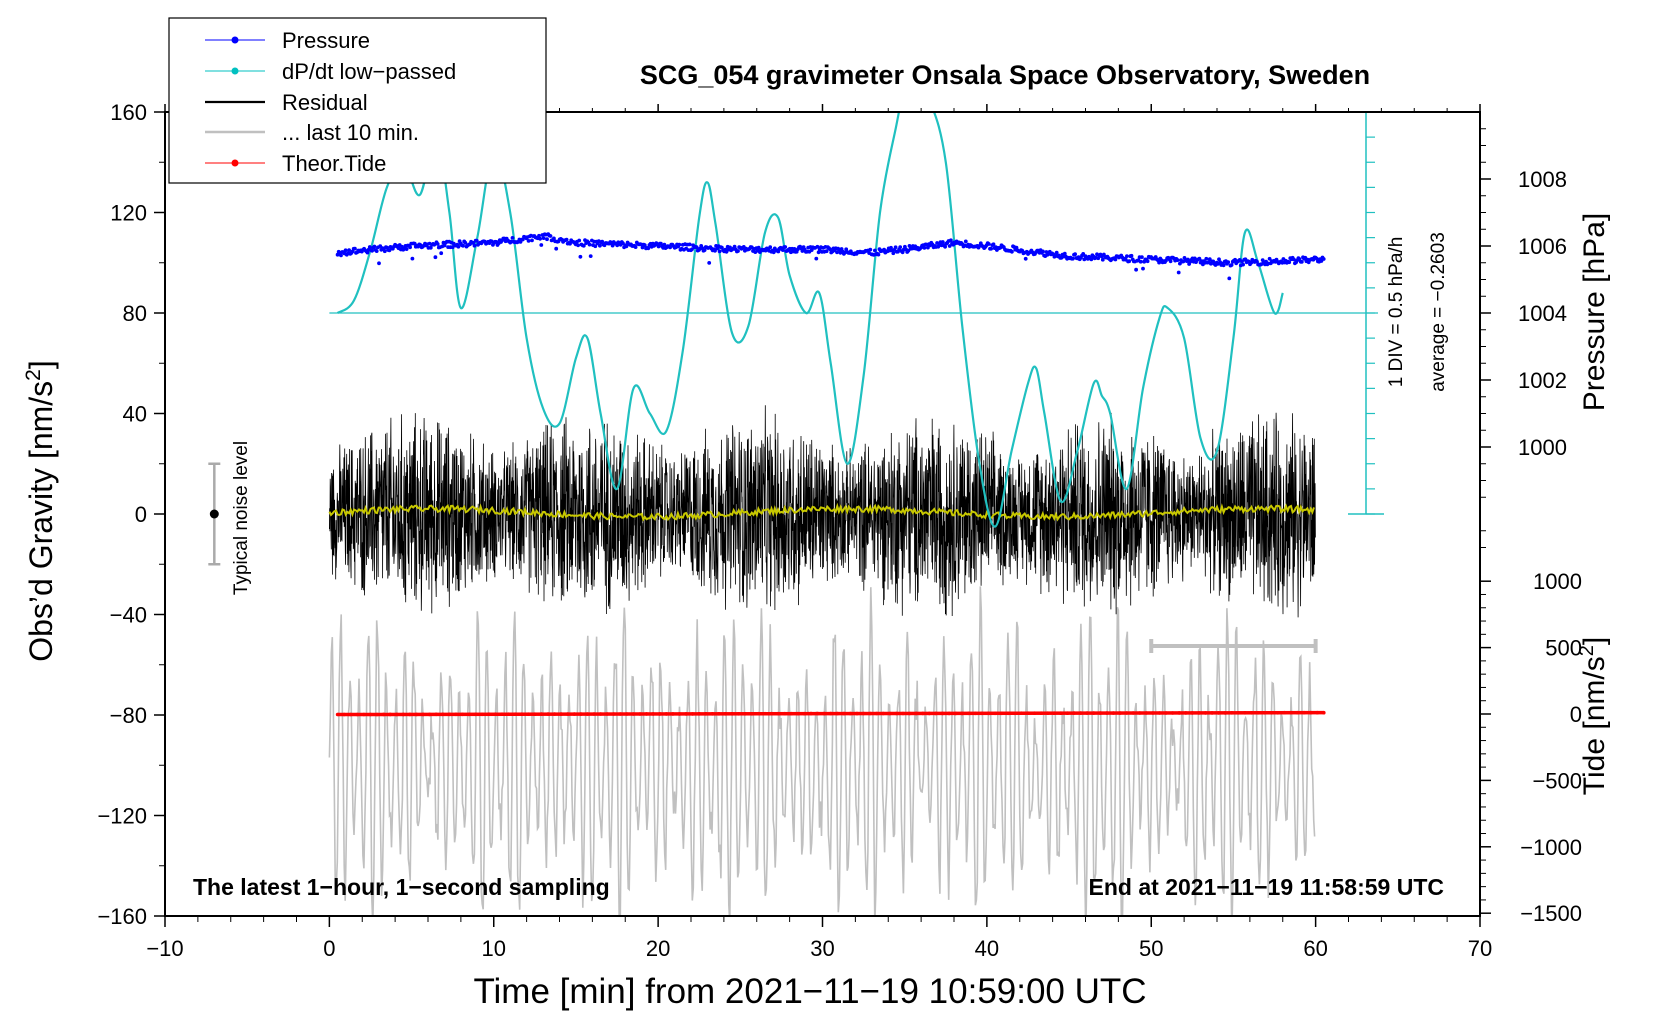  What do you see at coordinates (286, 102) in the screenshot?
I see `legend-entry-residual: Residual` at bounding box center [286, 102].